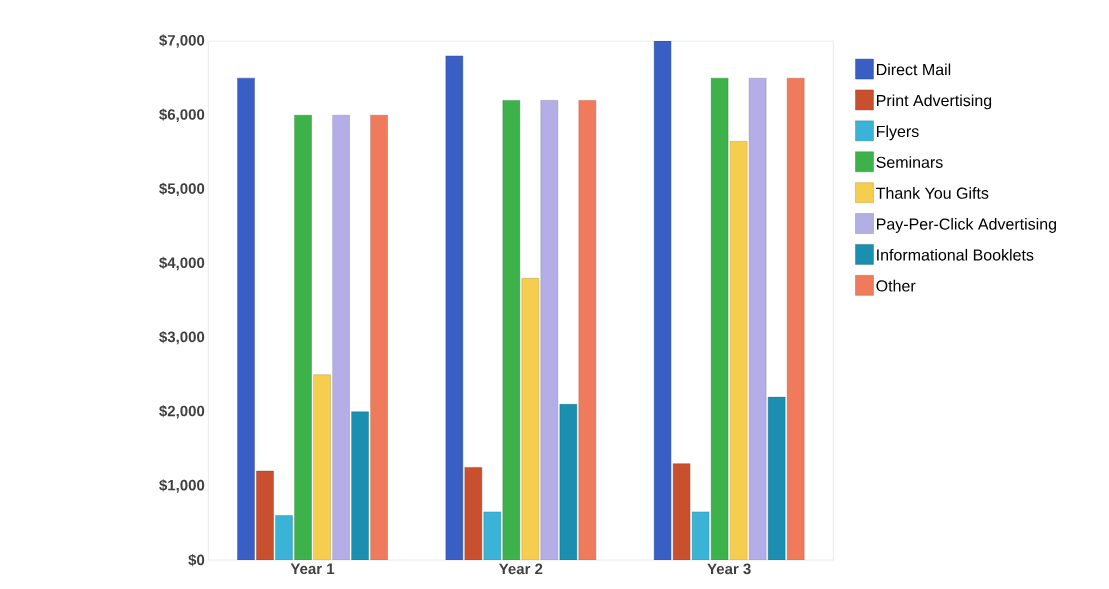 The image size is (1109, 589). I want to click on legend-label: Pay-Per-Click Advertising, so click(966, 225).